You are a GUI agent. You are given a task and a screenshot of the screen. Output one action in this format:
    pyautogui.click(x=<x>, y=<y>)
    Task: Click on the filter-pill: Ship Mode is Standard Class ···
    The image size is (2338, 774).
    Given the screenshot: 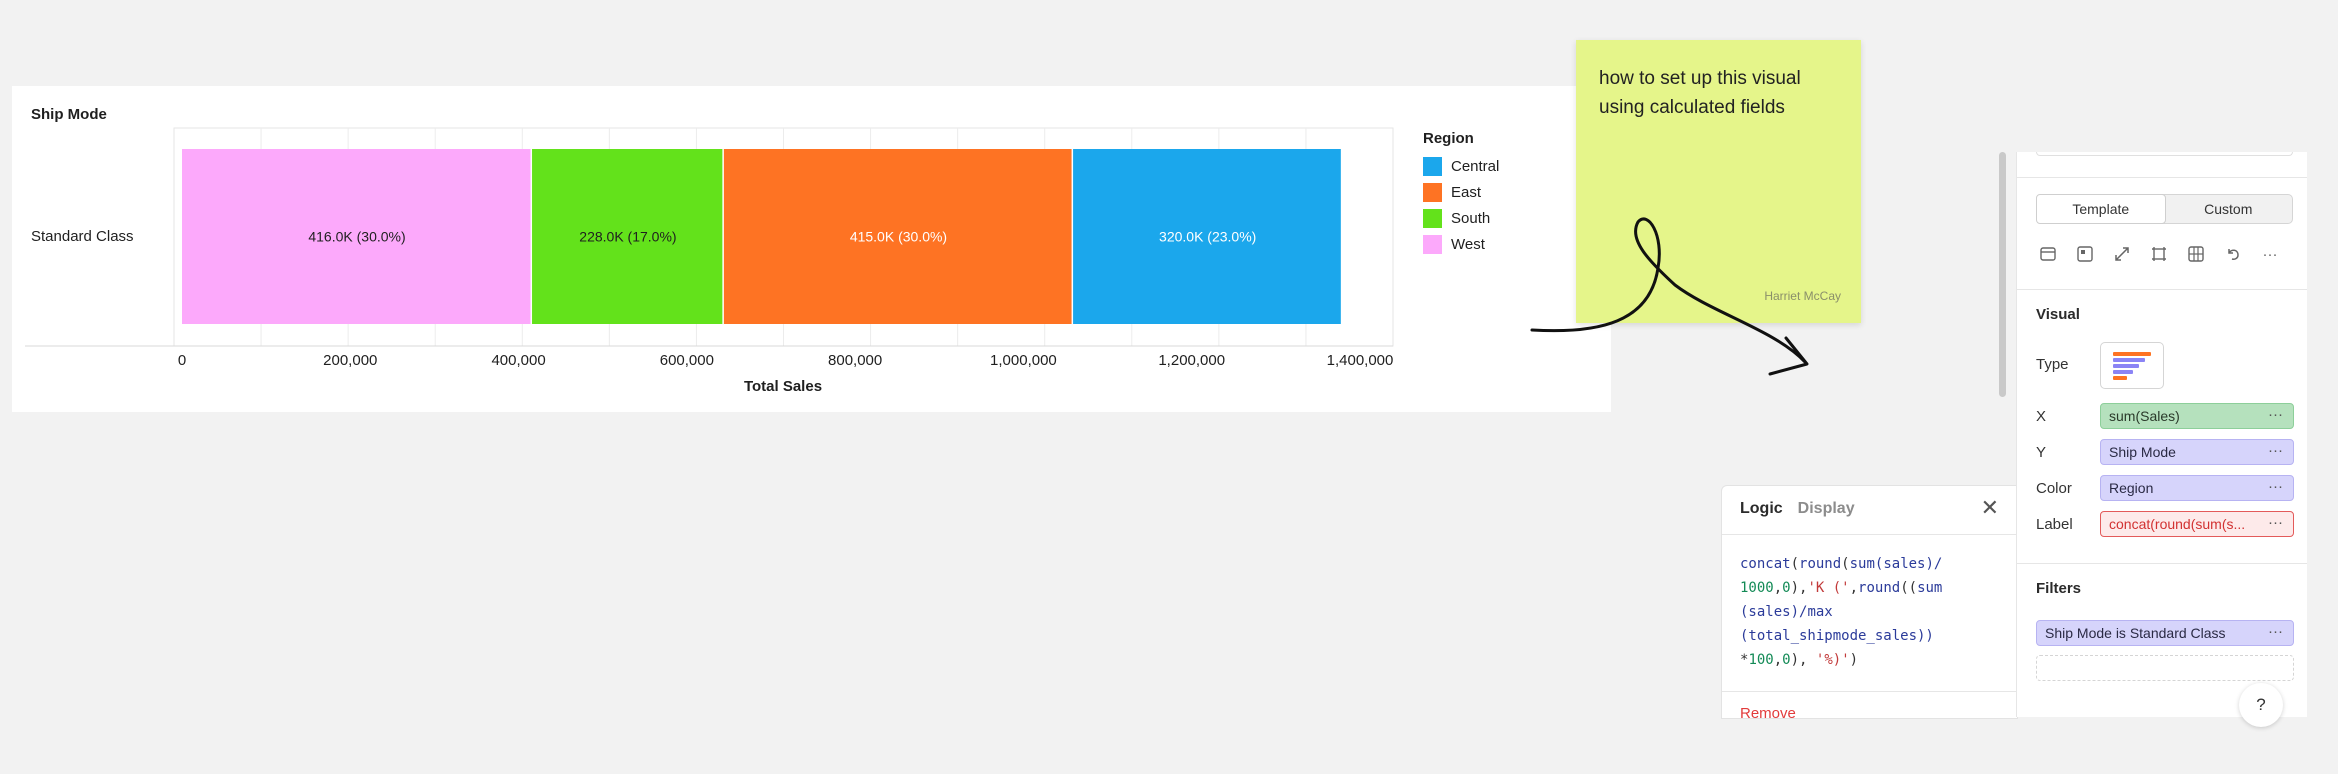 What is the action you would take?
    pyautogui.click(x=2165, y=633)
    